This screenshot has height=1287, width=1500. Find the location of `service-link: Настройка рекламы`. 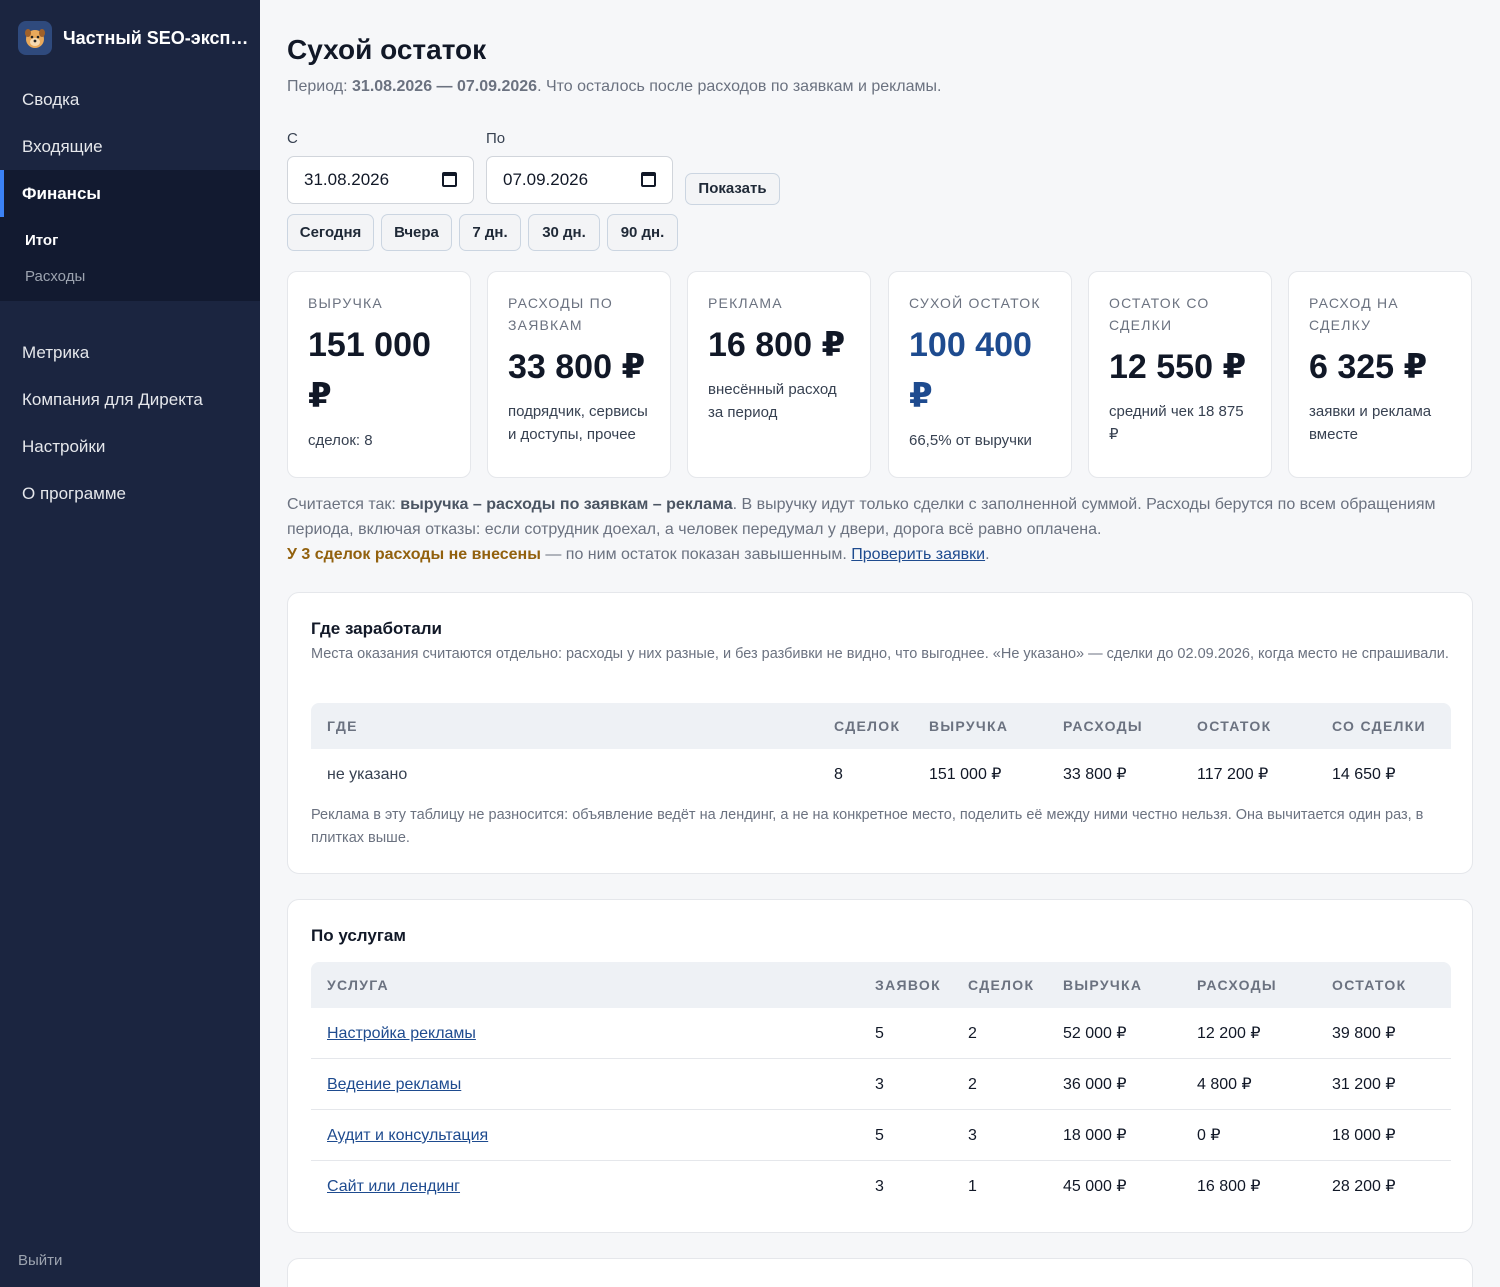

service-link: Настройка рекламы is located at coordinates (401, 1033).